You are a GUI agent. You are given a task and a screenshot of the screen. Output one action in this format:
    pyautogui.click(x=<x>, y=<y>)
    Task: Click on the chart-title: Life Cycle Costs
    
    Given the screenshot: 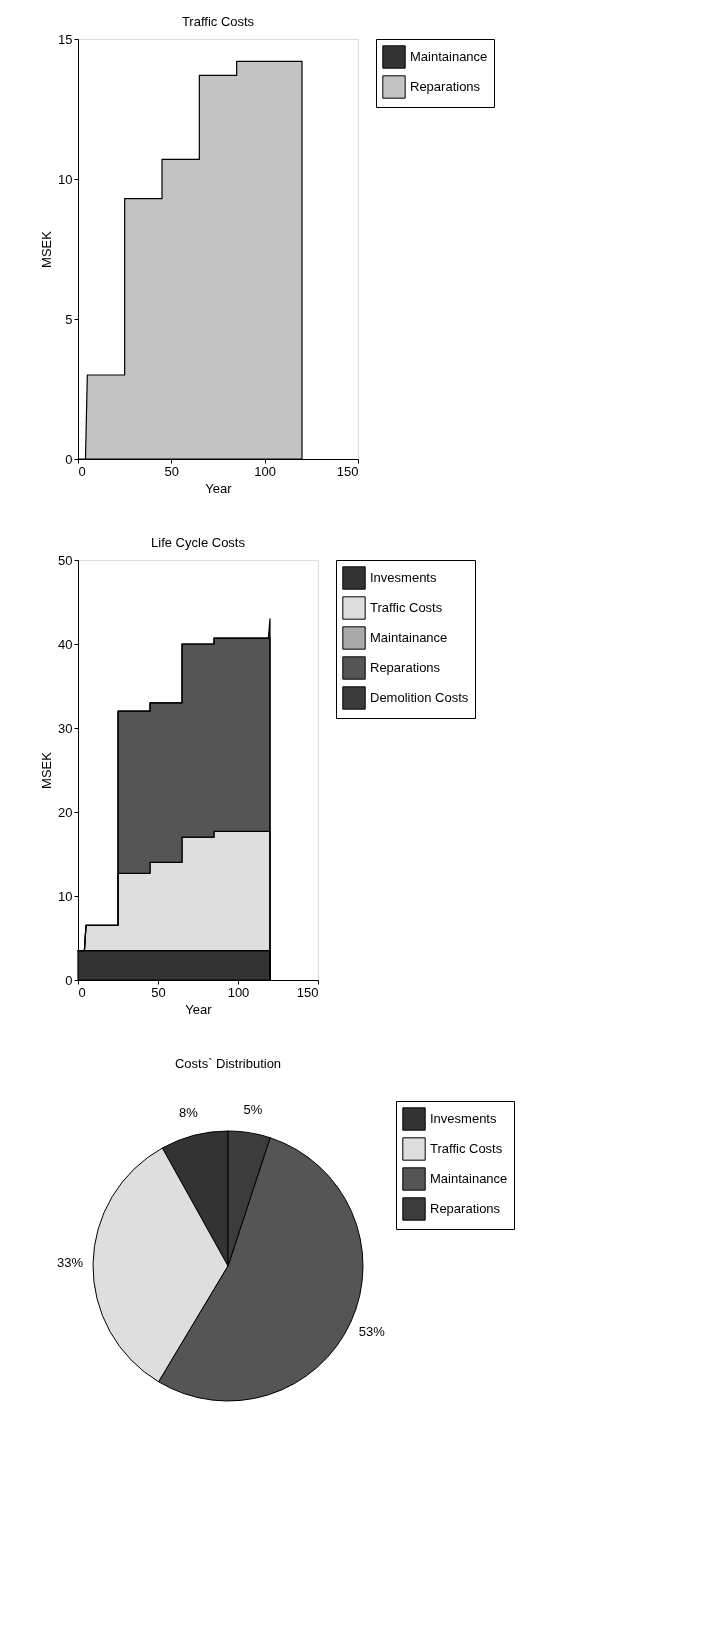 What is the action you would take?
    pyautogui.click(x=198, y=542)
    